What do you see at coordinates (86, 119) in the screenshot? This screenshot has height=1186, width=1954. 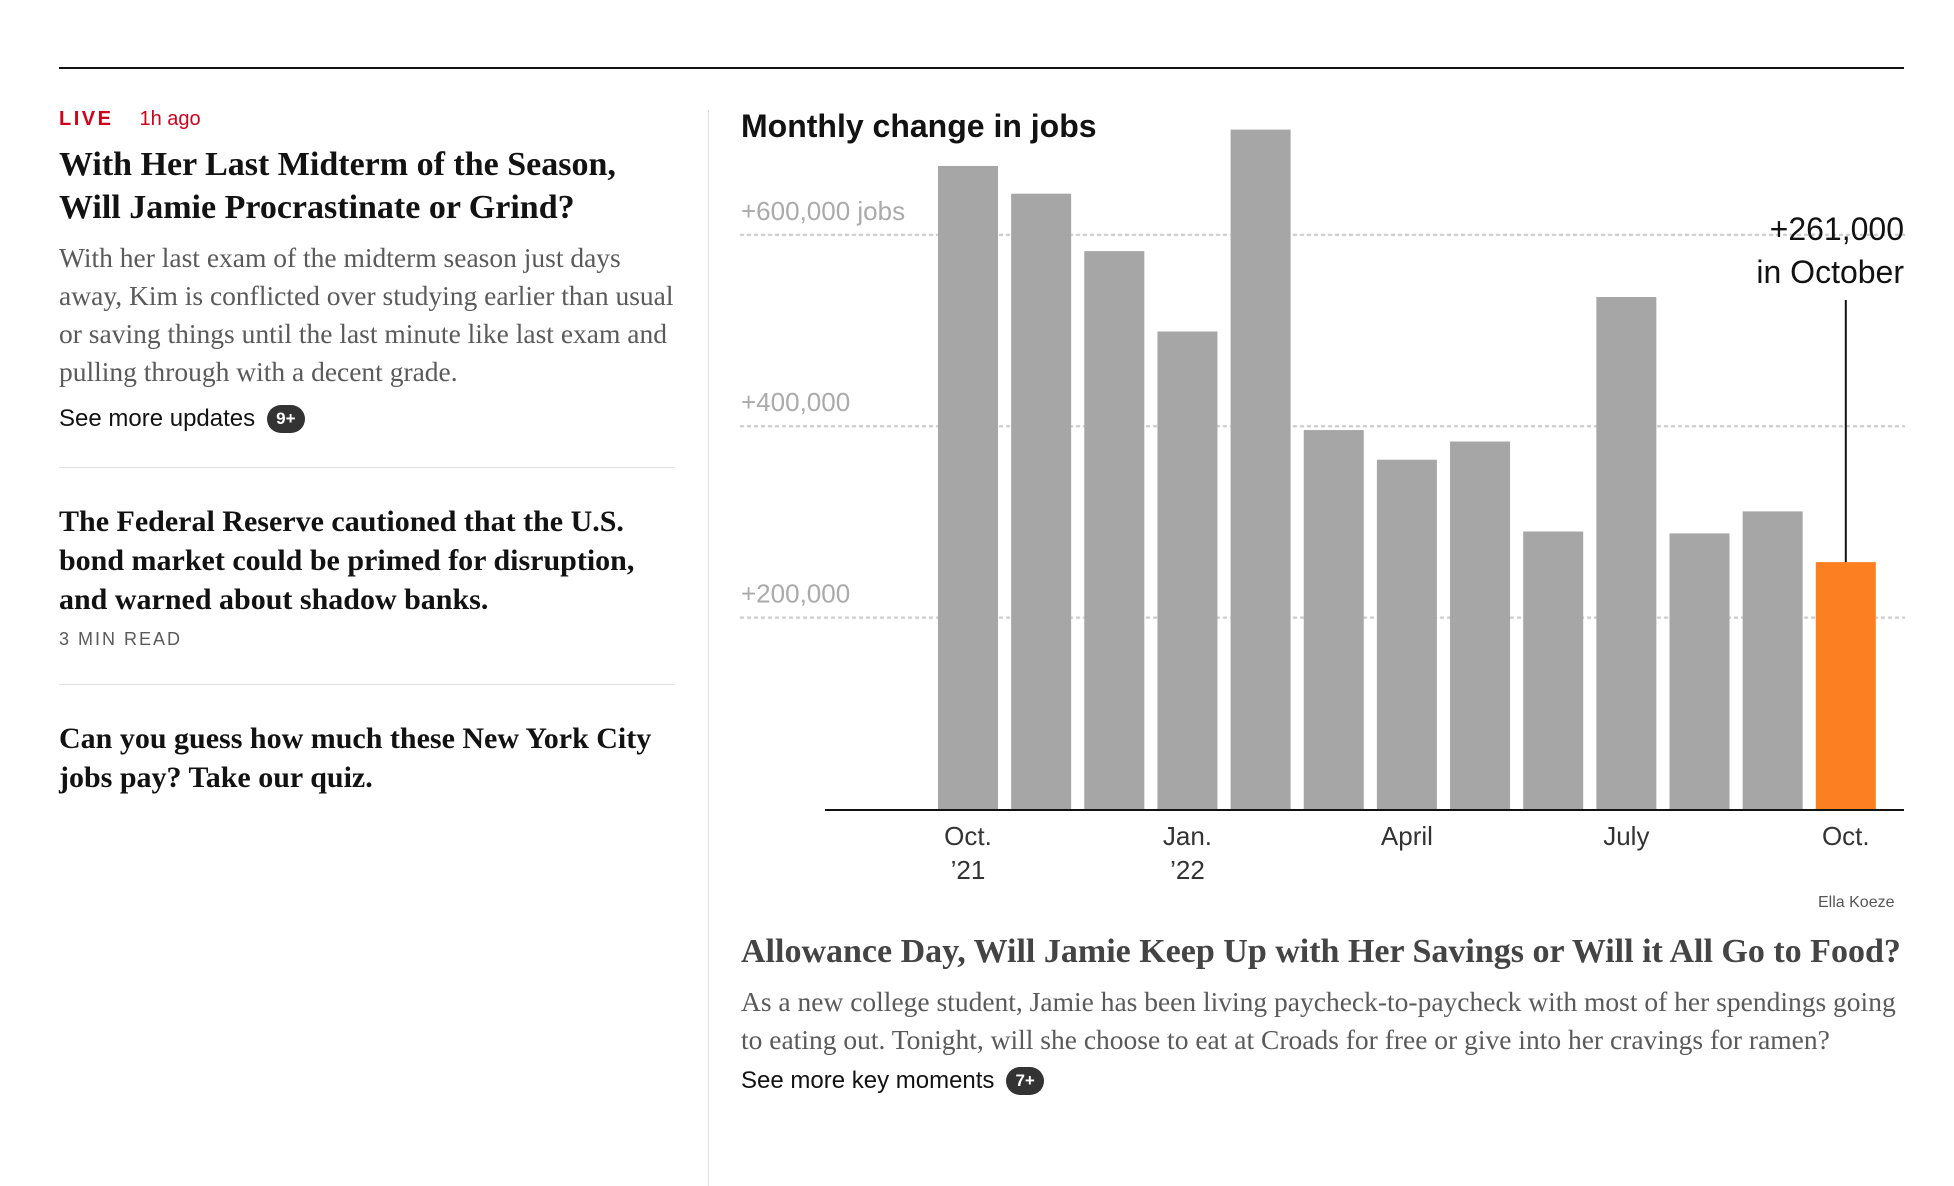 I see `live-label: LIVE` at bounding box center [86, 119].